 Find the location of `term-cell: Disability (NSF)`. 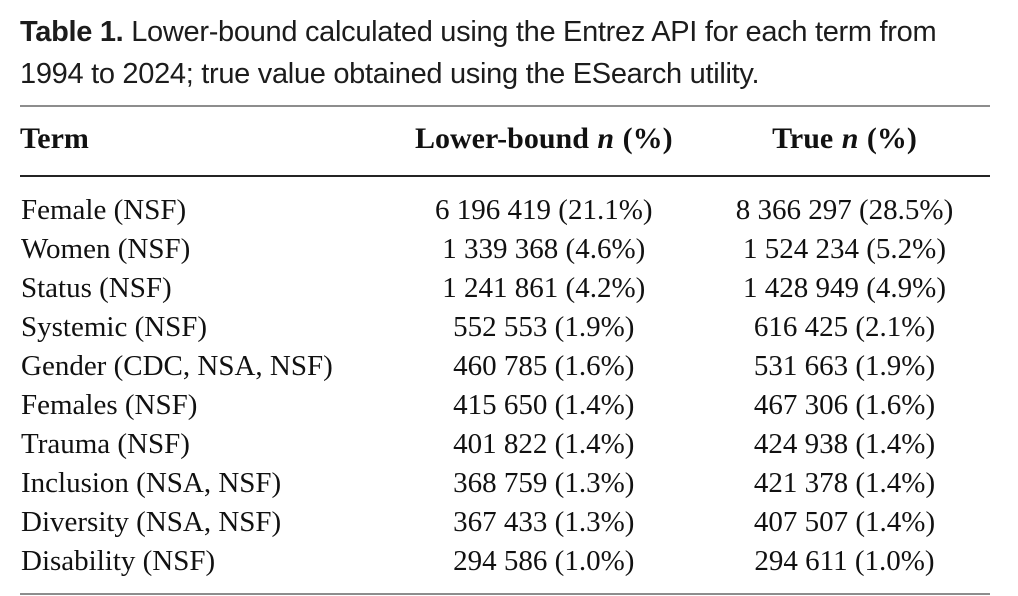

term-cell: Disability (NSF) is located at coordinates (118, 560).